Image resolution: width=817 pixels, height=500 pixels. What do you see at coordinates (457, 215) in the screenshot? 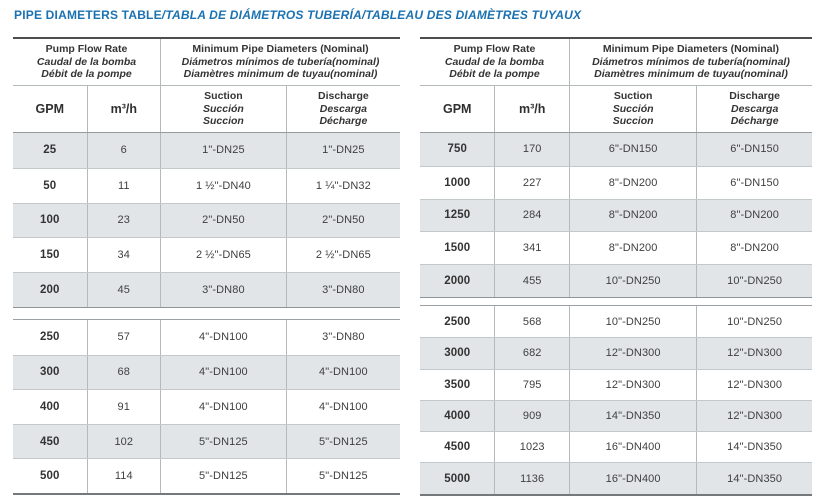
I see `gpm-cell: 1250` at bounding box center [457, 215].